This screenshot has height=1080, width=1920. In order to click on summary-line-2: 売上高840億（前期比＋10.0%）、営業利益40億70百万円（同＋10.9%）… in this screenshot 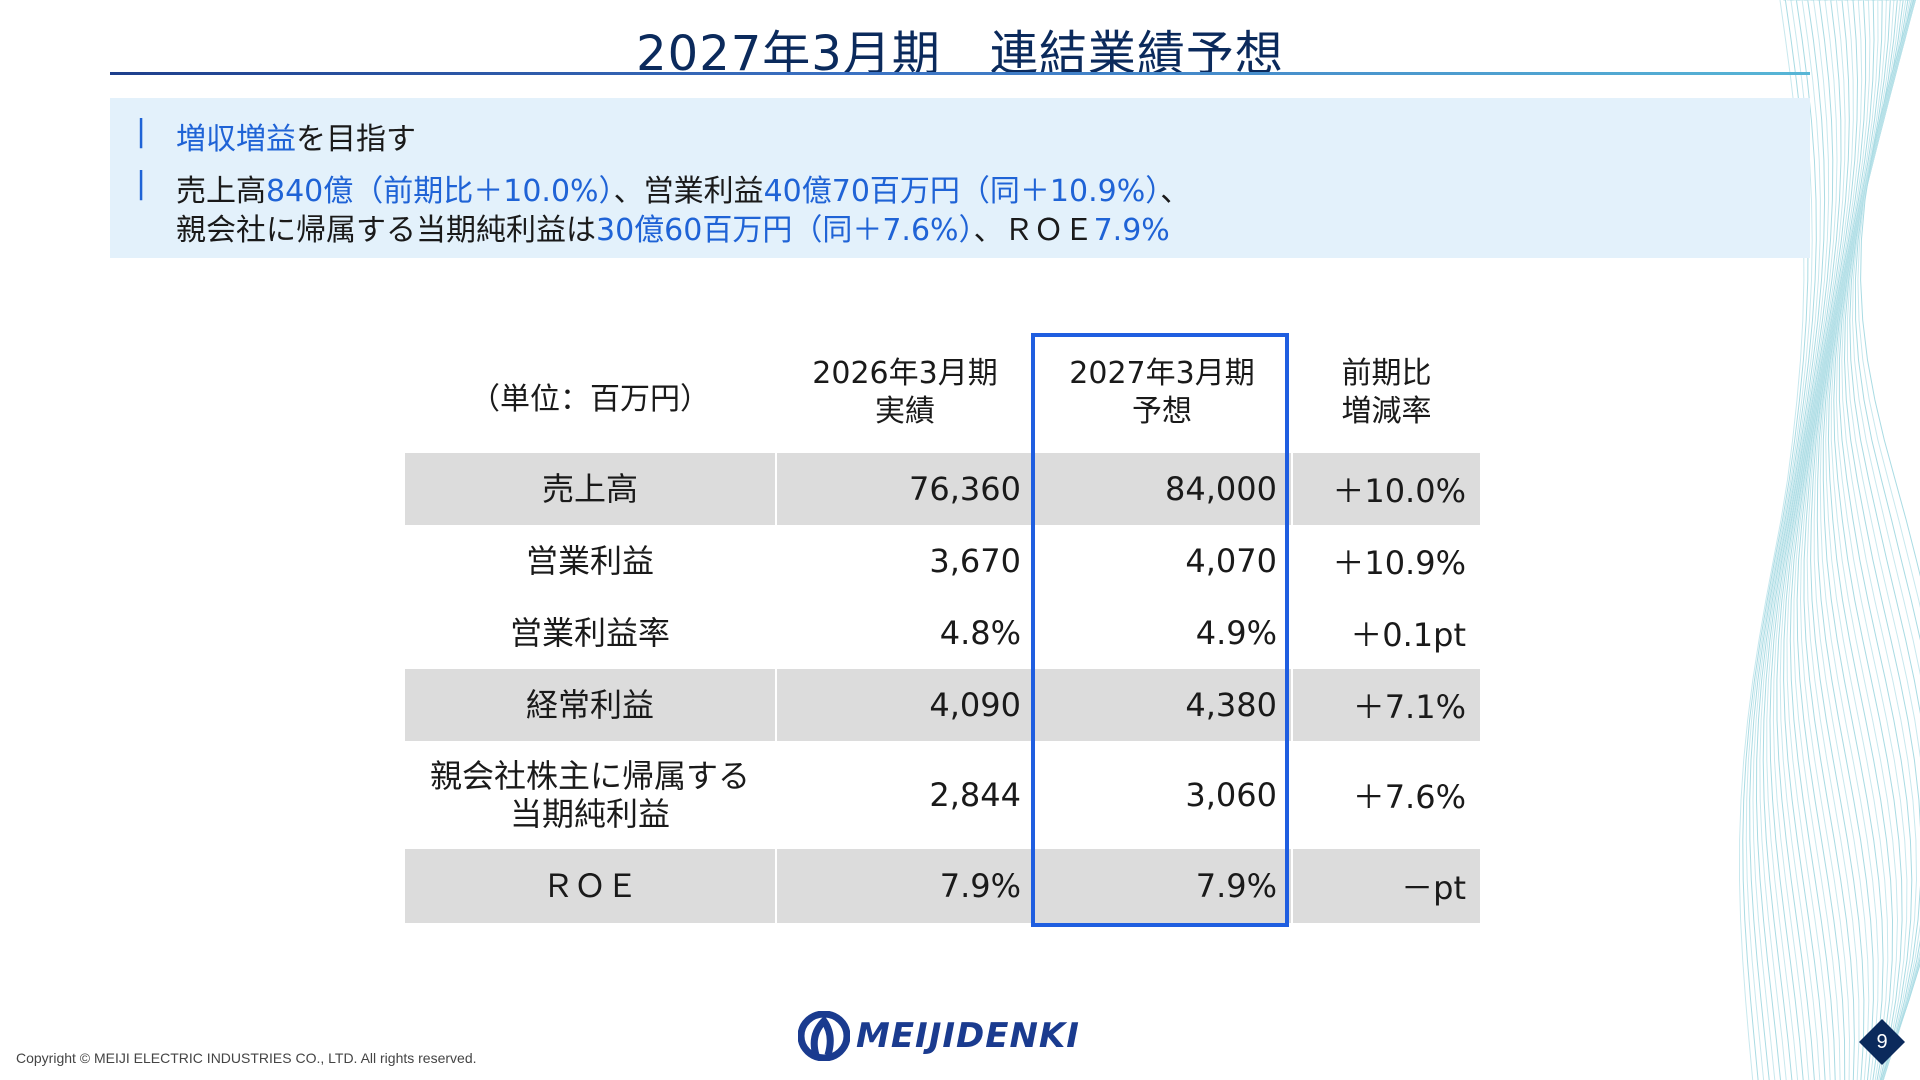, I will do `click(683, 188)`.